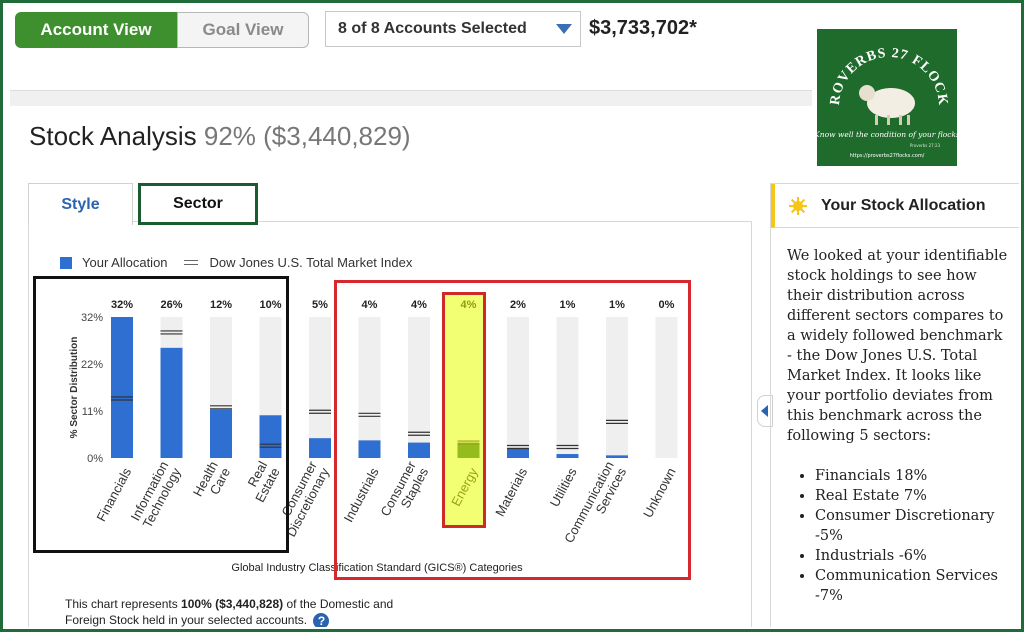 The height and width of the screenshot is (632, 1024). Describe the element at coordinates (564, 29) in the screenshot. I see `chevron-down-icon` at that location.